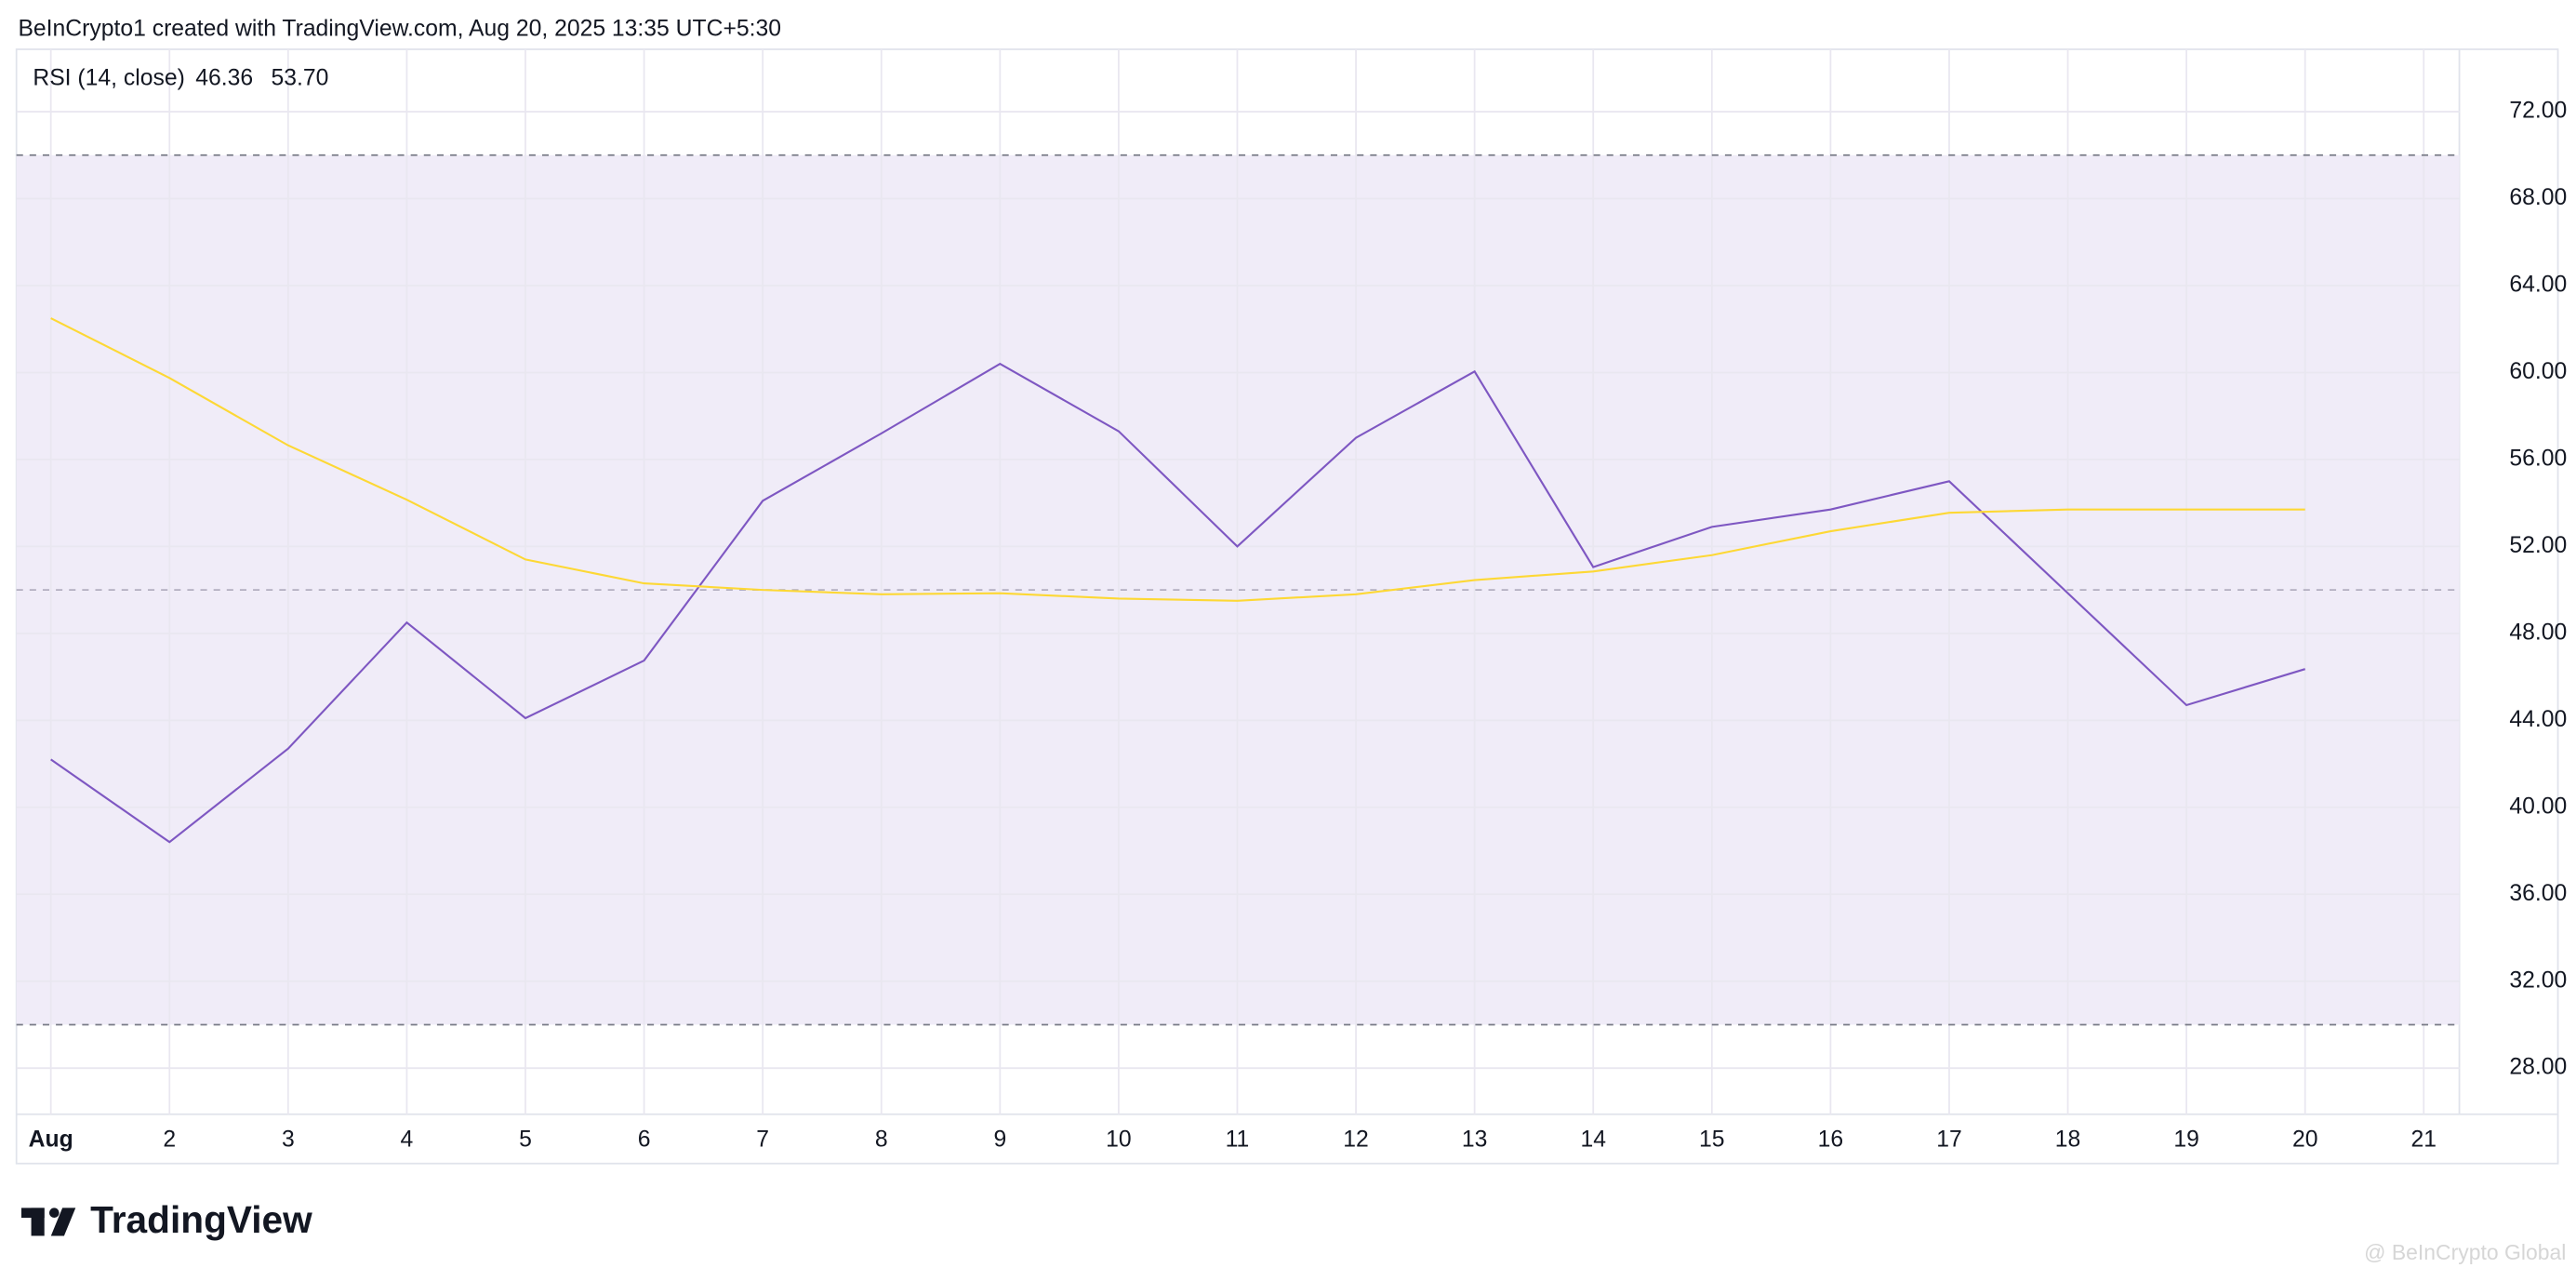 Image resolution: width=2576 pixels, height=1281 pixels. I want to click on y-tick-label: 72.00, so click(2538, 111).